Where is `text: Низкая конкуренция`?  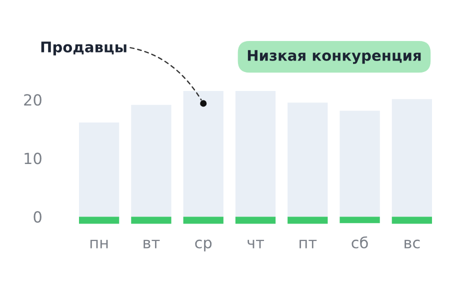 text: Низкая конкуренция is located at coordinates (334, 57).